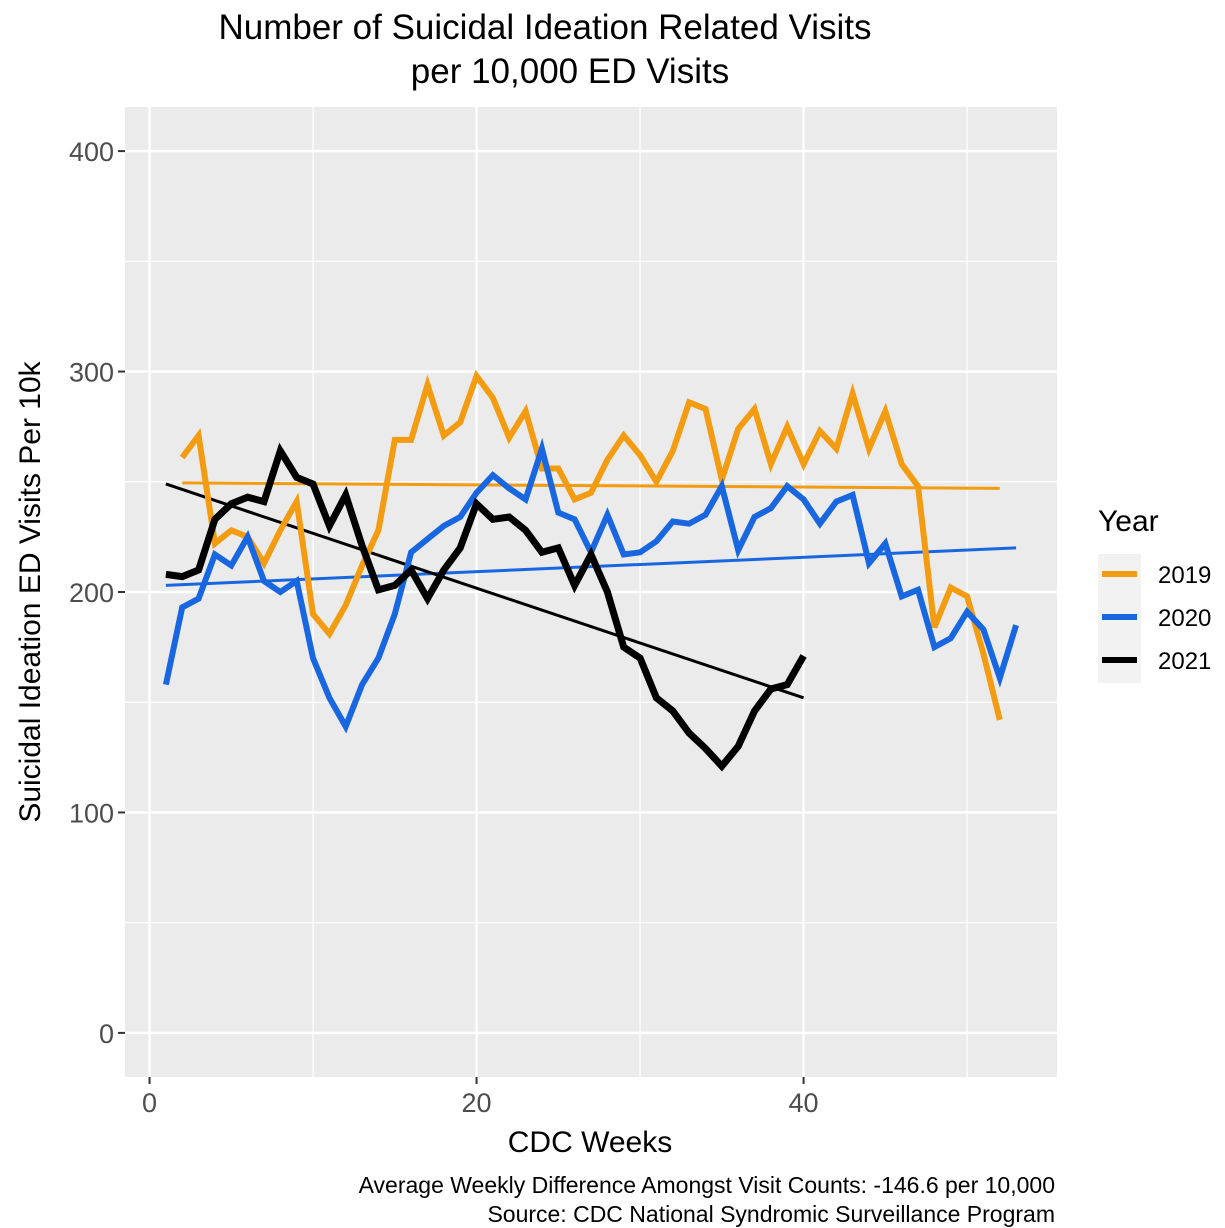  What do you see at coordinates (590, 1142) in the screenshot?
I see `x-axis-title: CDC Weeks` at bounding box center [590, 1142].